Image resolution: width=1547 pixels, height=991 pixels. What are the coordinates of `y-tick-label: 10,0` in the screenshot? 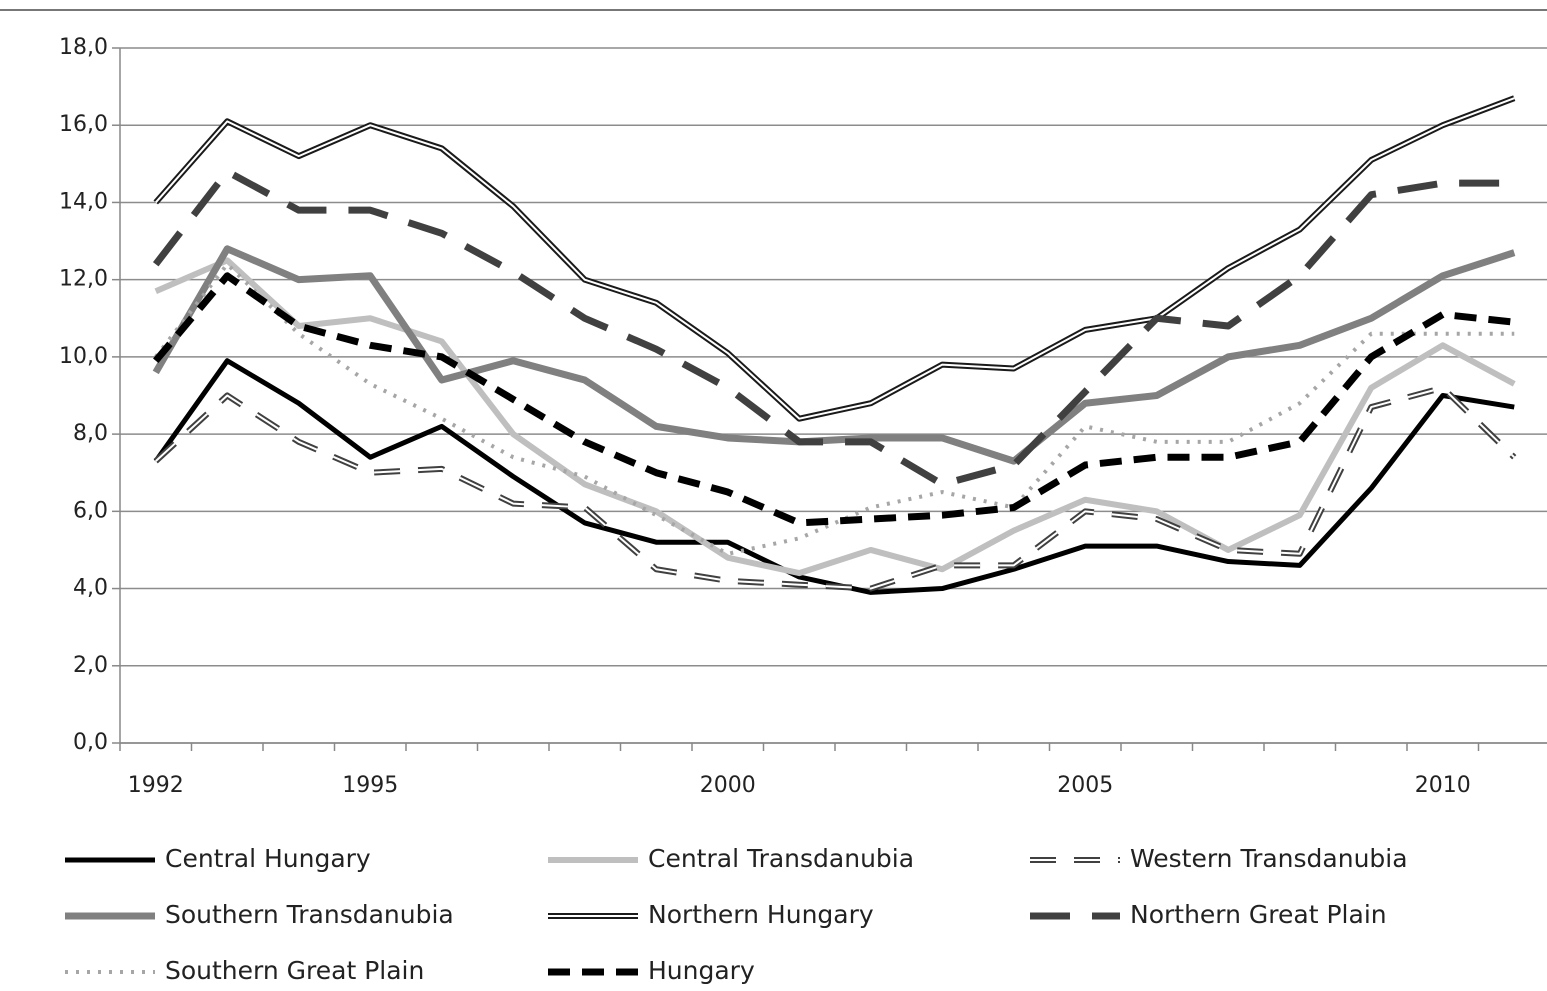 It's located at (83, 356).